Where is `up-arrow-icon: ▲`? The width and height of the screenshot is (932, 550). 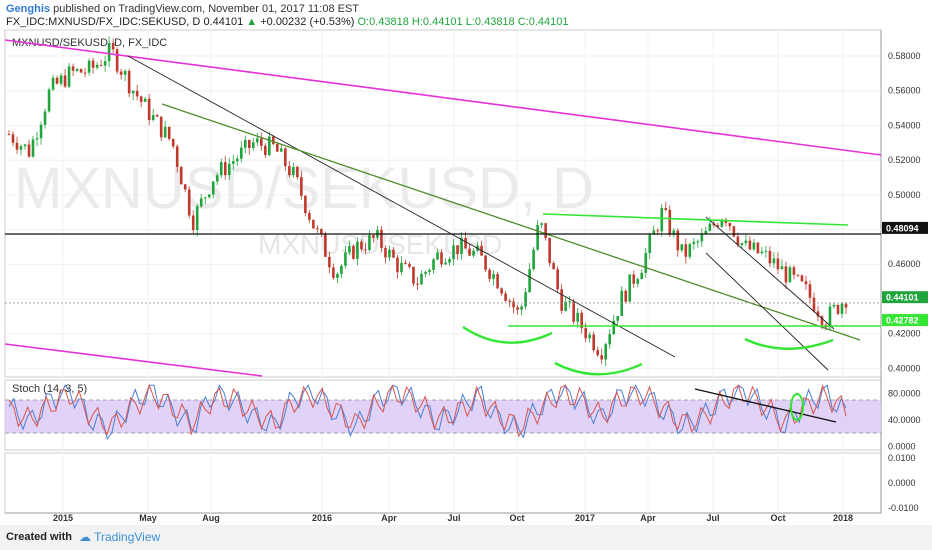 up-arrow-icon: ▲ is located at coordinates (252, 22).